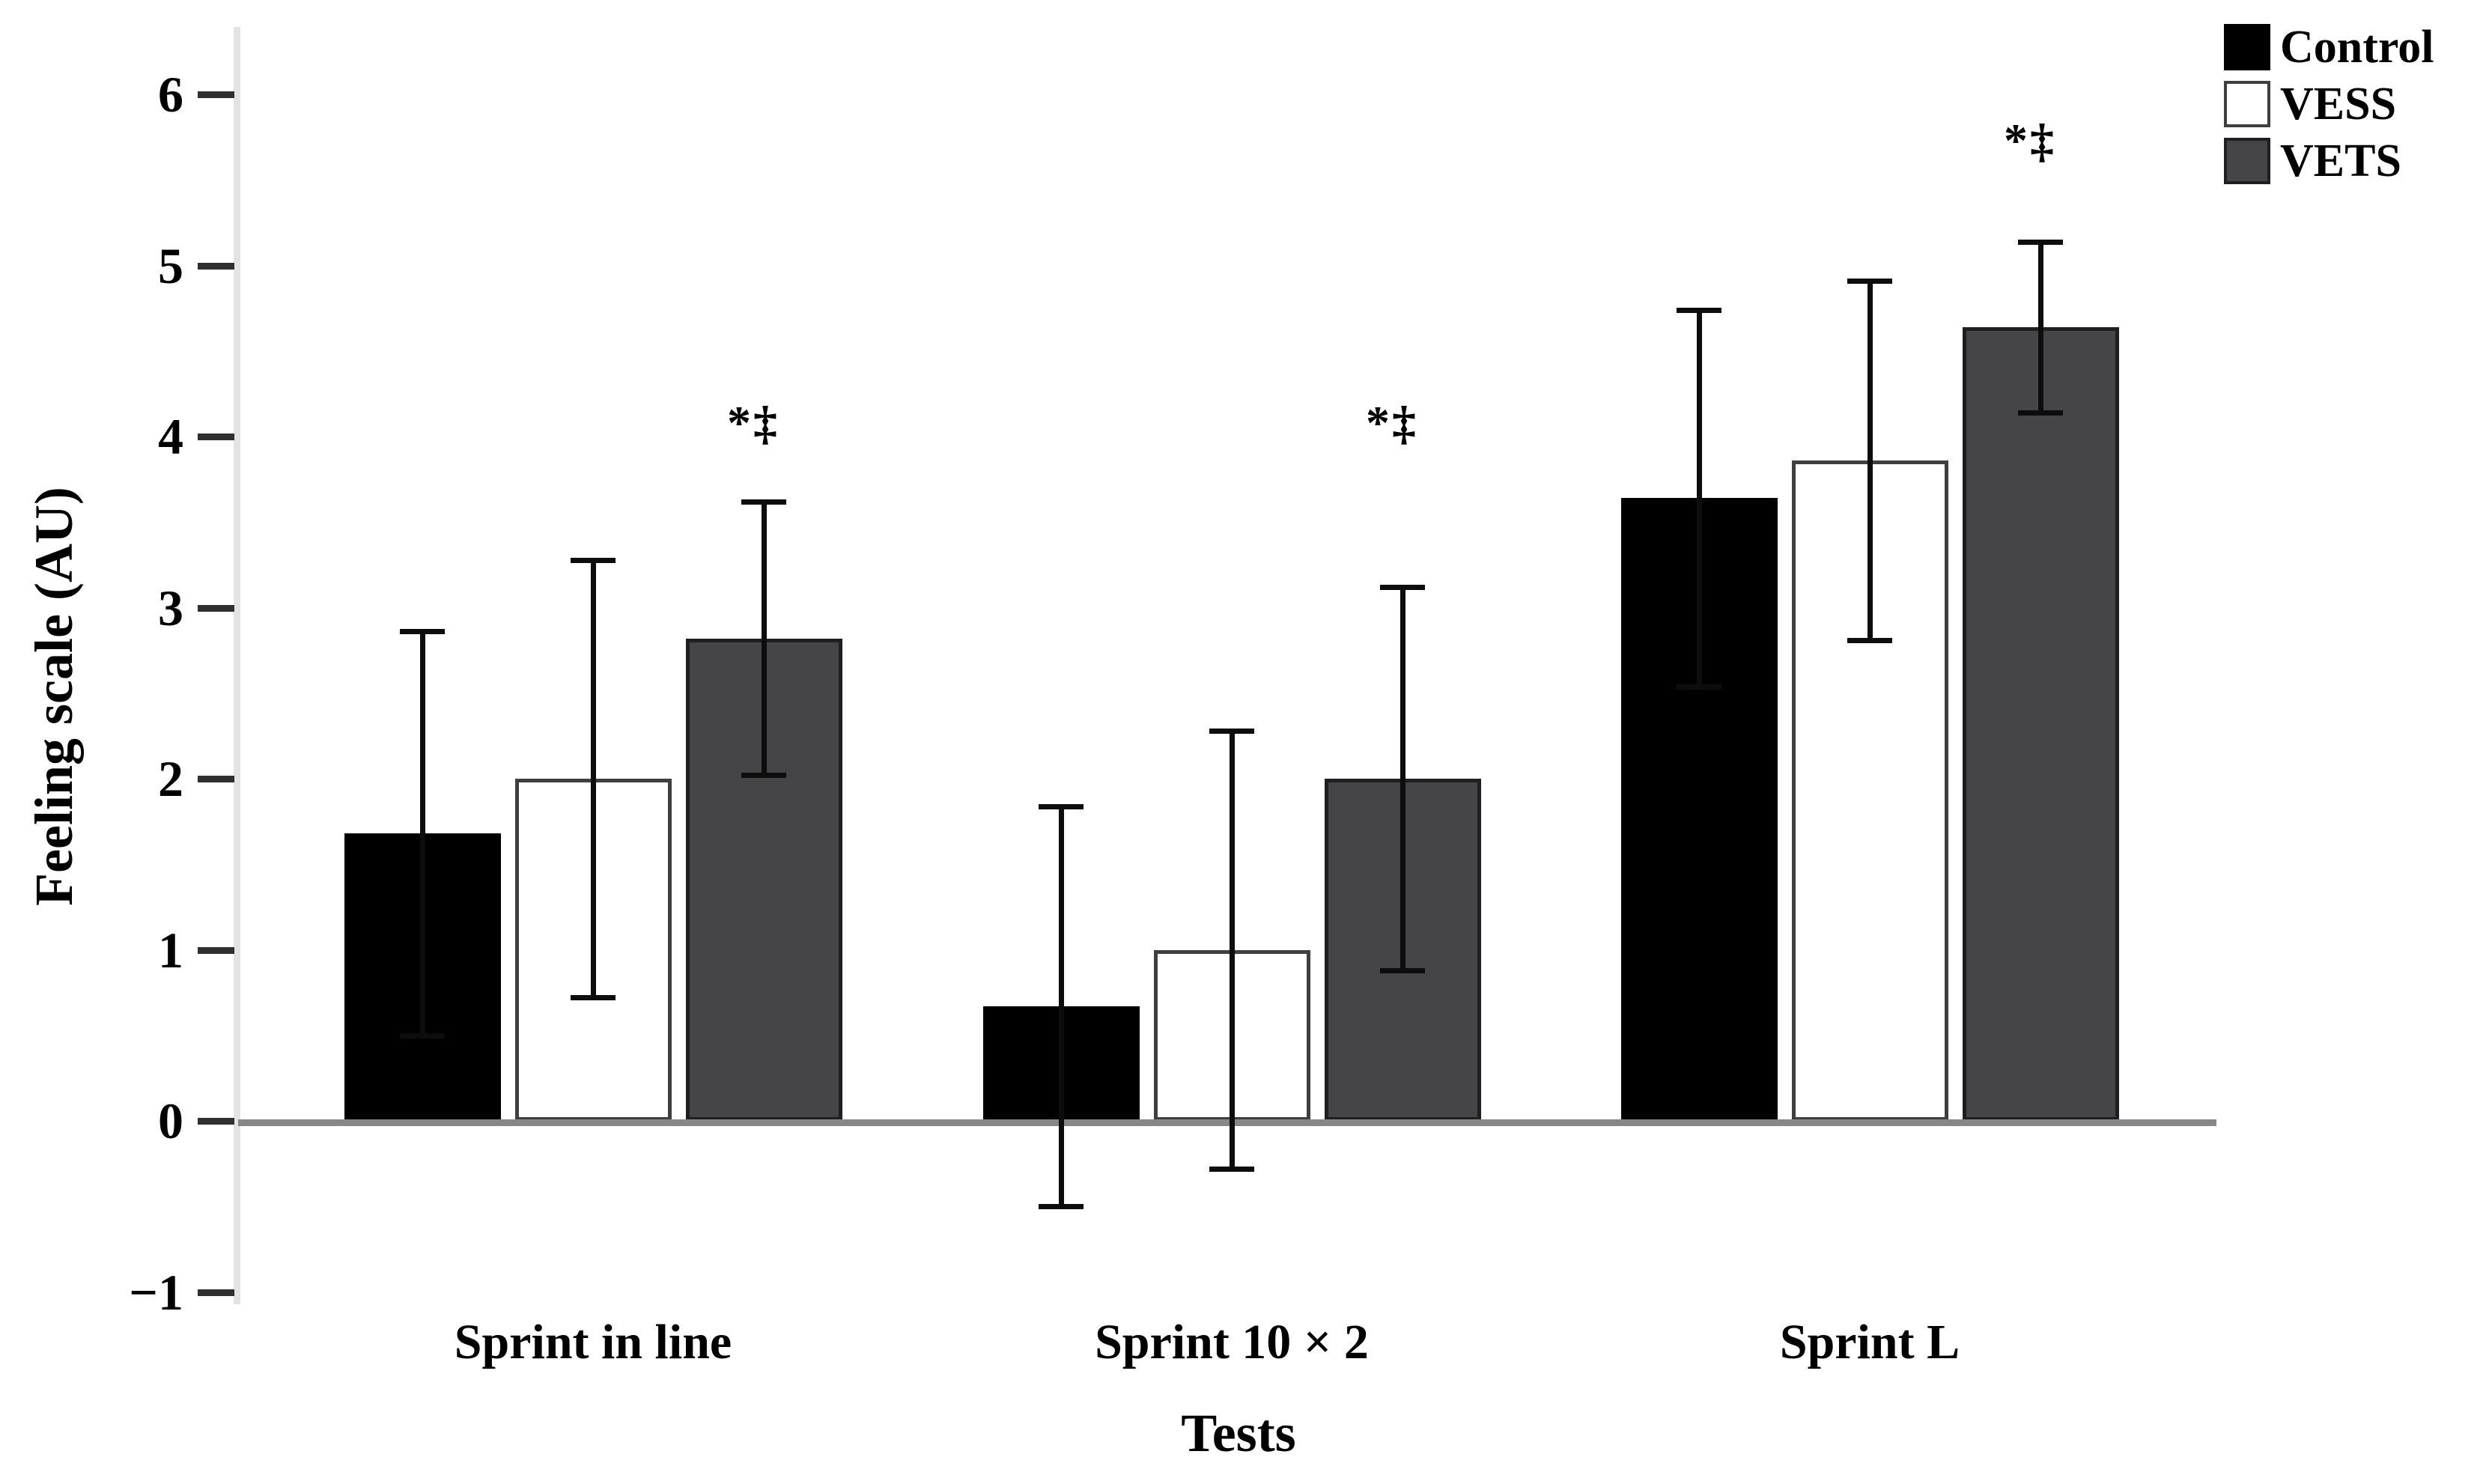 This screenshot has height=1484, width=2489. Describe the element at coordinates (54, 696) in the screenshot. I see `y-axis-title: Feeling scale (AU)` at that location.